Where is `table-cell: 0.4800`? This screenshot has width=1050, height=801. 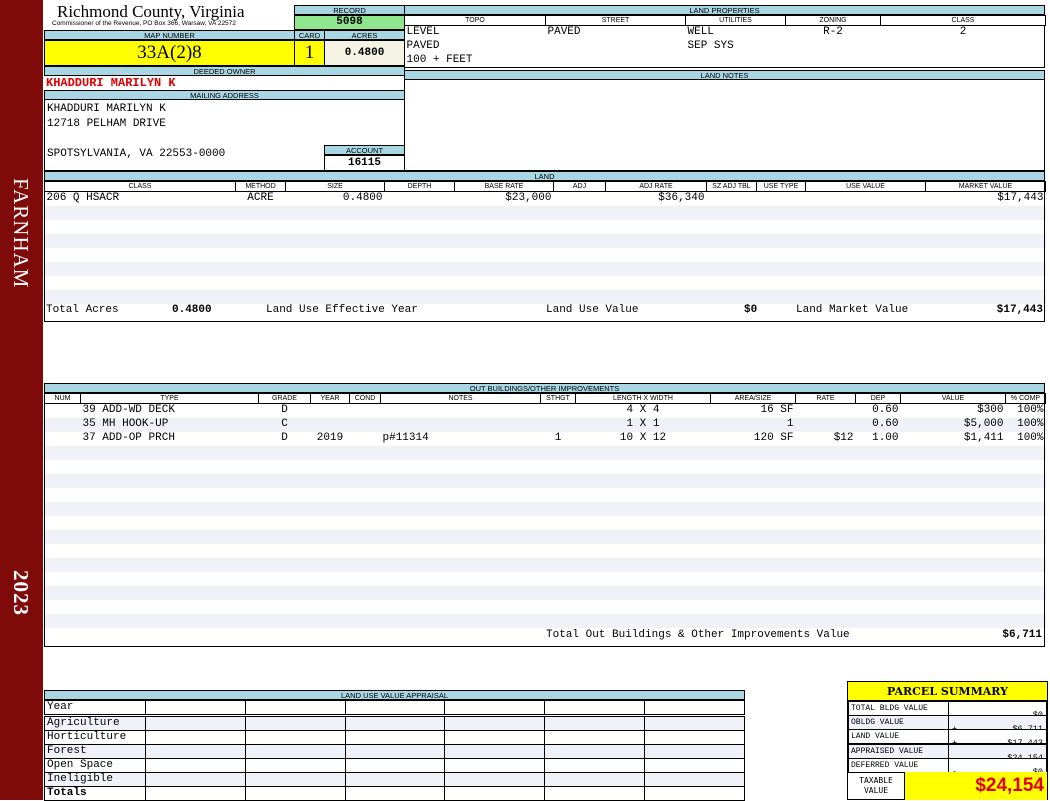
table-cell: 0.4800 is located at coordinates (362, 198).